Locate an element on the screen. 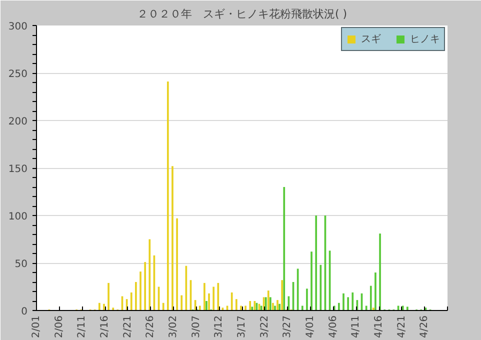 The width and height of the screenshot is (481, 340). x-tick-label: 2/06 is located at coordinates (59, 326).